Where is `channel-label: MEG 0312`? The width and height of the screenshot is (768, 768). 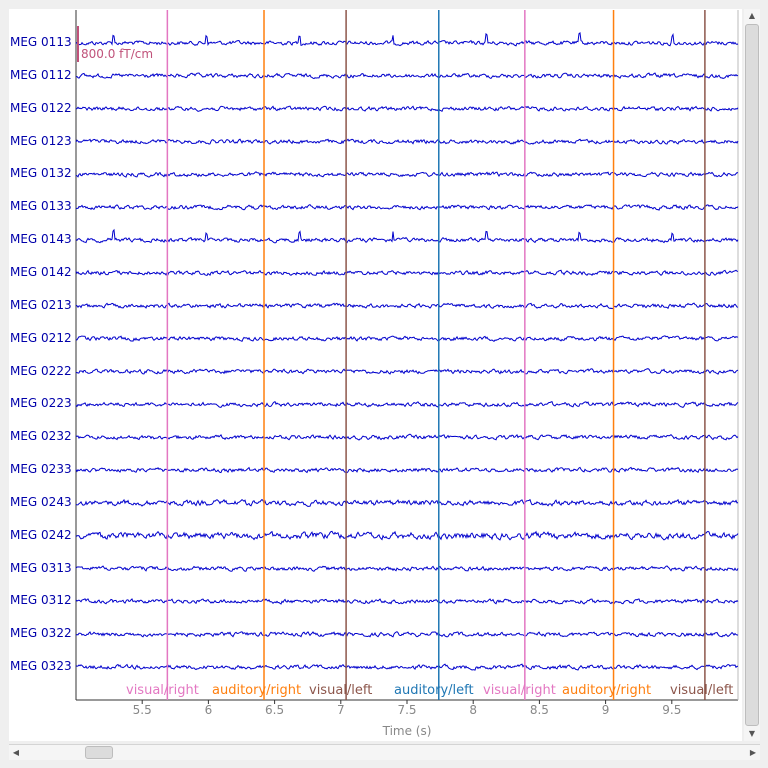
channel-label: MEG 0312 is located at coordinates (41, 600).